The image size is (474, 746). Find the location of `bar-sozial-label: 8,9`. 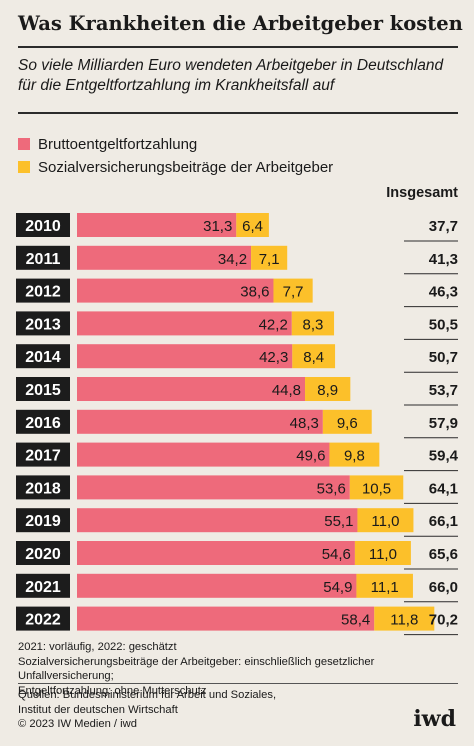

bar-sozial-label: 8,9 is located at coordinates (327, 390).